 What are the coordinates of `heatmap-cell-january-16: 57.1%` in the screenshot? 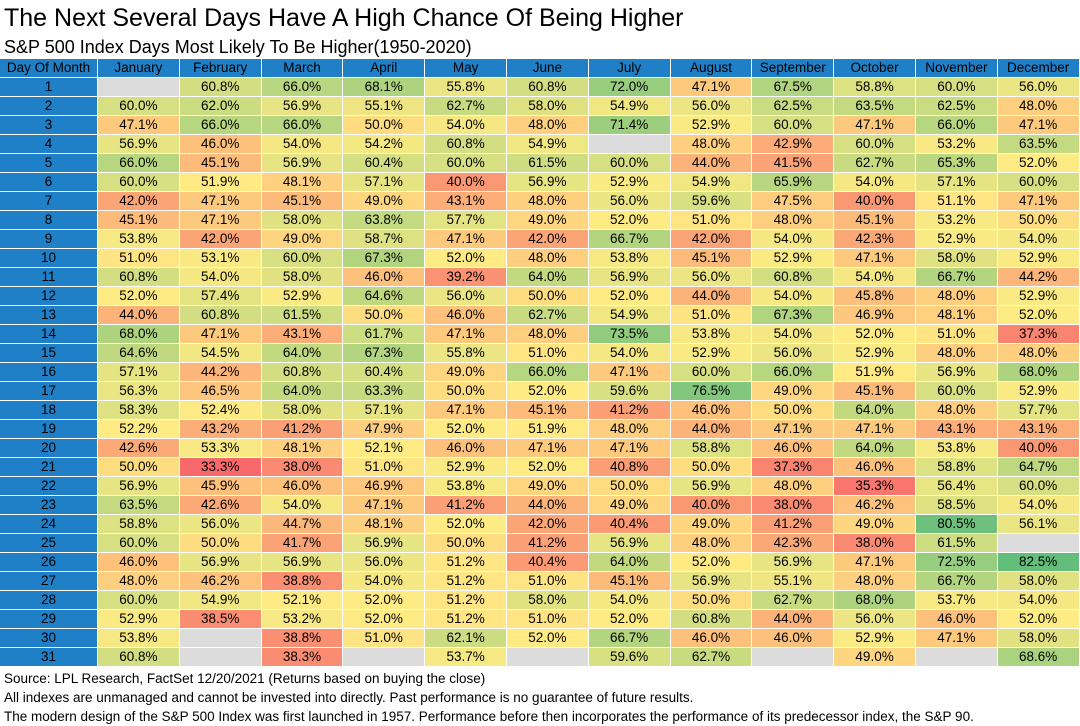 It's located at (139, 372).